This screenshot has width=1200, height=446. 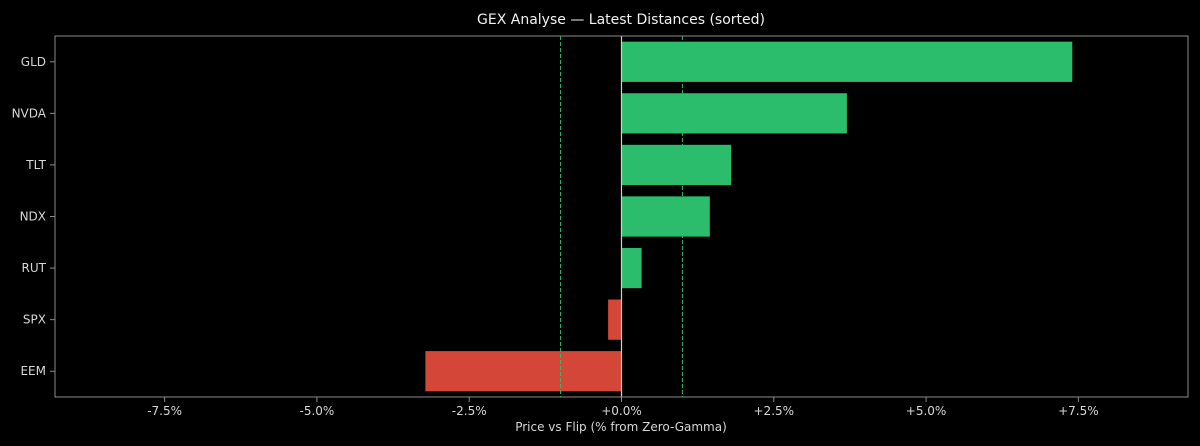 What do you see at coordinates (35, 165) in the screenshot?
I see `y-tick-label-tlt: TLT` at bounding box center [35, 165].